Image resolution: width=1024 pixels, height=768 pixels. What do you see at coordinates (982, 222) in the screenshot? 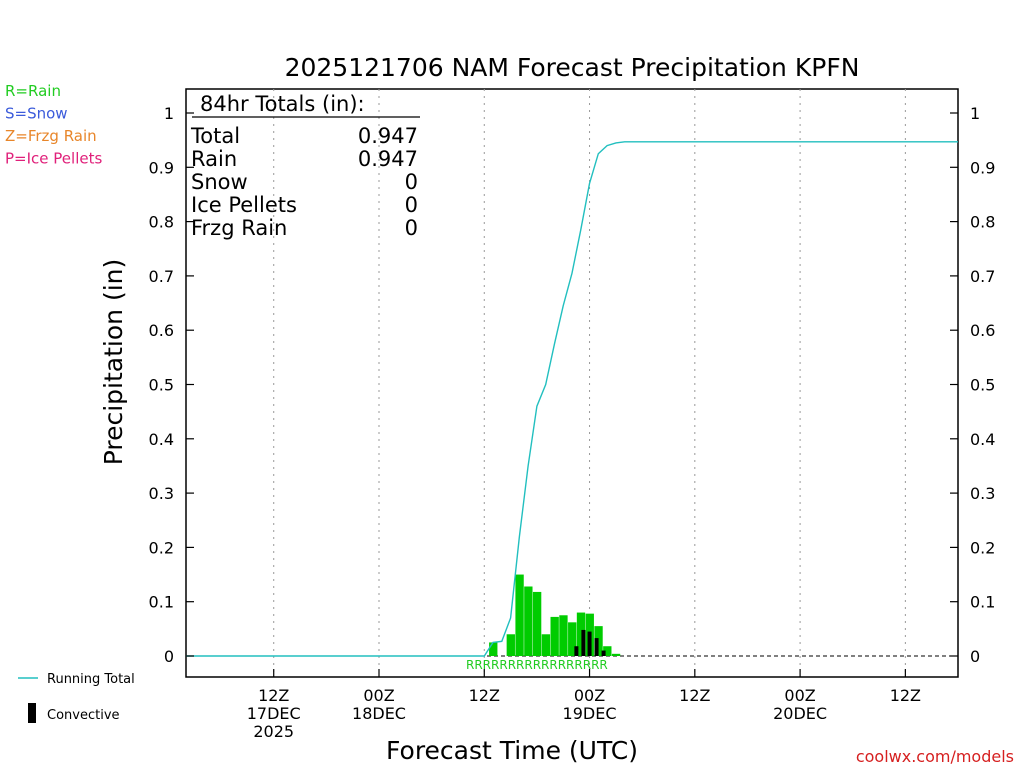
I see `y-tick-label-right: 0.8` at bounding box center [982, 222].